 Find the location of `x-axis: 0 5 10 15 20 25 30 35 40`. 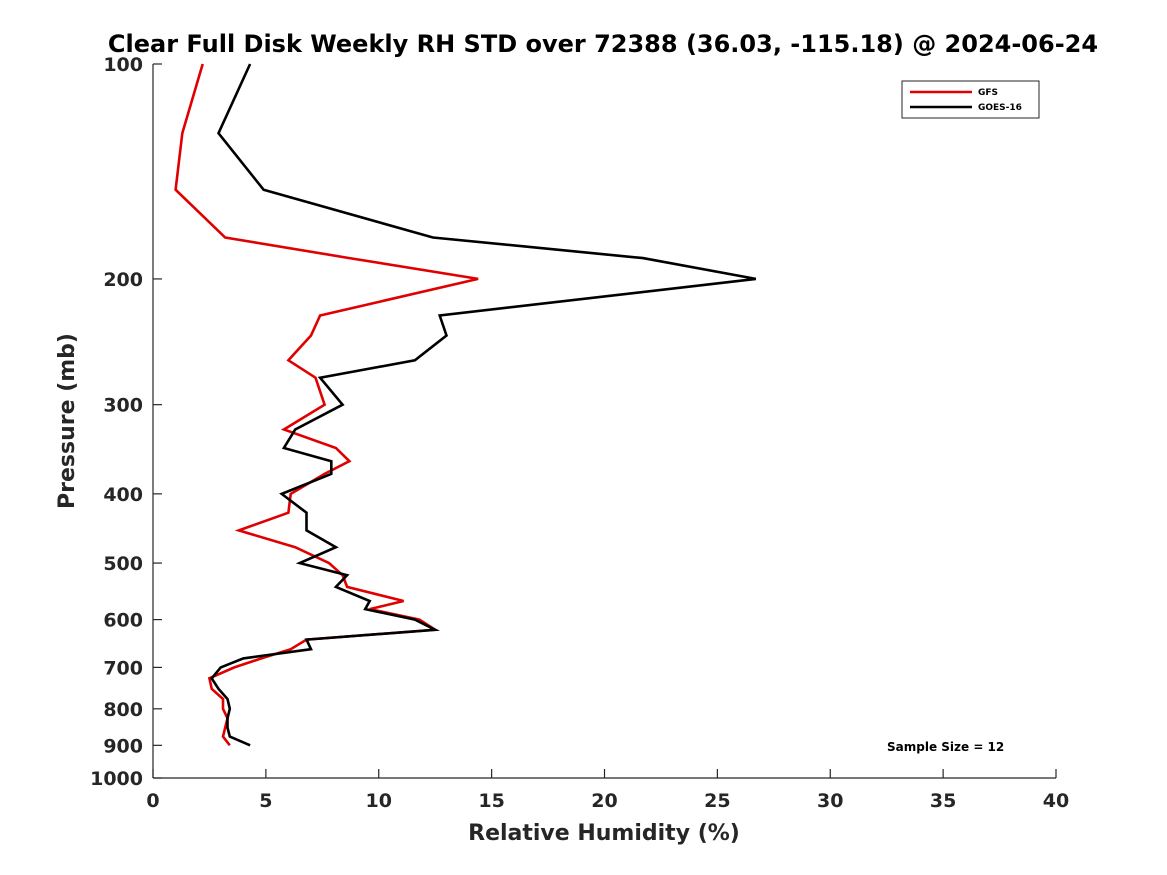

x-axis: 0 5 10 15 20 25 30 35 40 is located at coordinates (607, 790).